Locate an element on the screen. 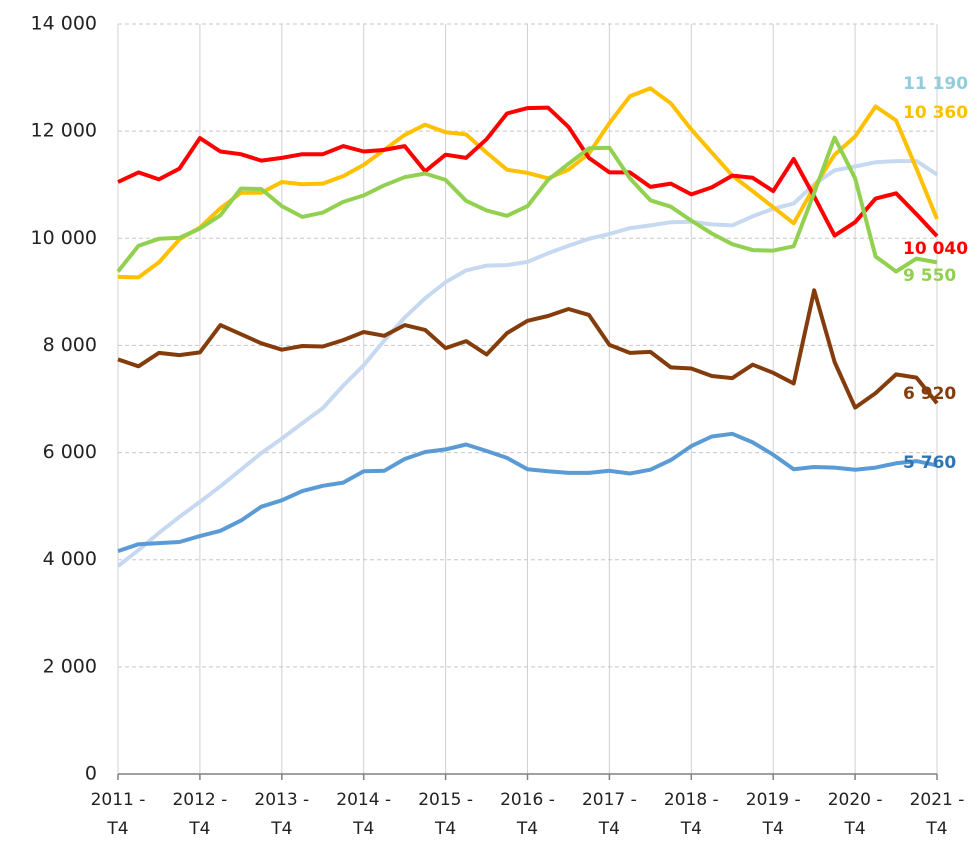  y-tick-label: 2 000 is located at coordinates (70, 666).